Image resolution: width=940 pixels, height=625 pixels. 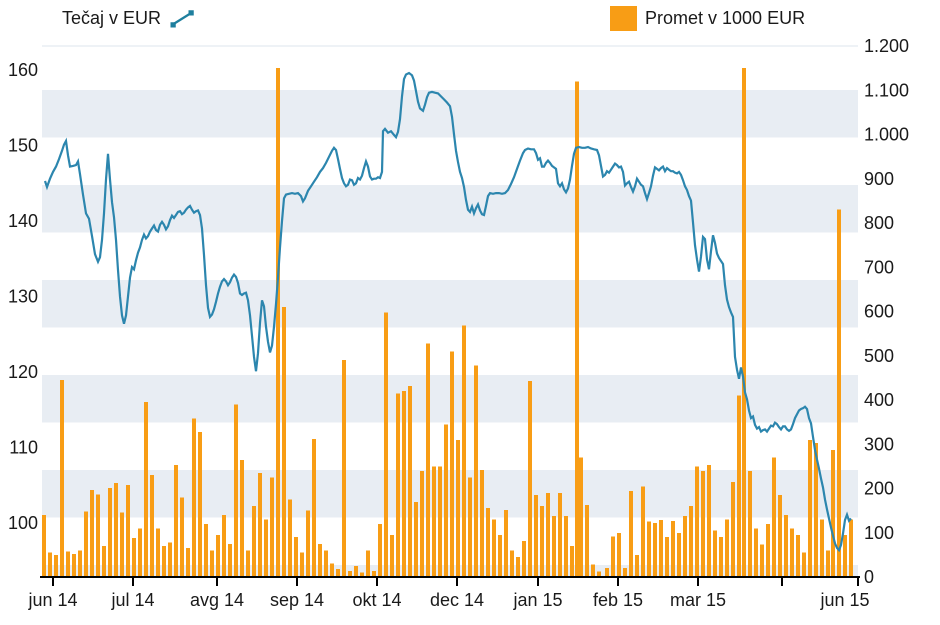 What do you see at coordinates (132, 600) in the screenshot?
I see `x-axis-label: jul 14` at bounding box center [132, 600].